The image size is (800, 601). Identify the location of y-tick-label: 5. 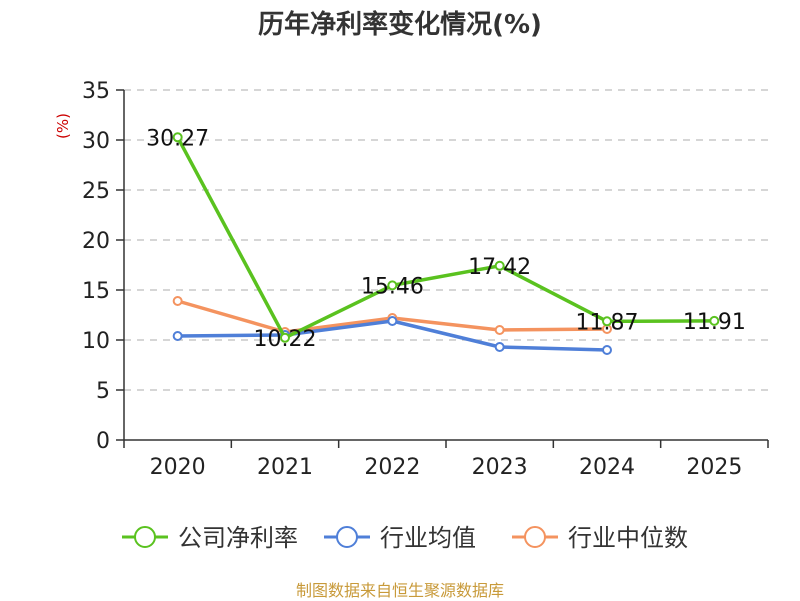
(103, 391).